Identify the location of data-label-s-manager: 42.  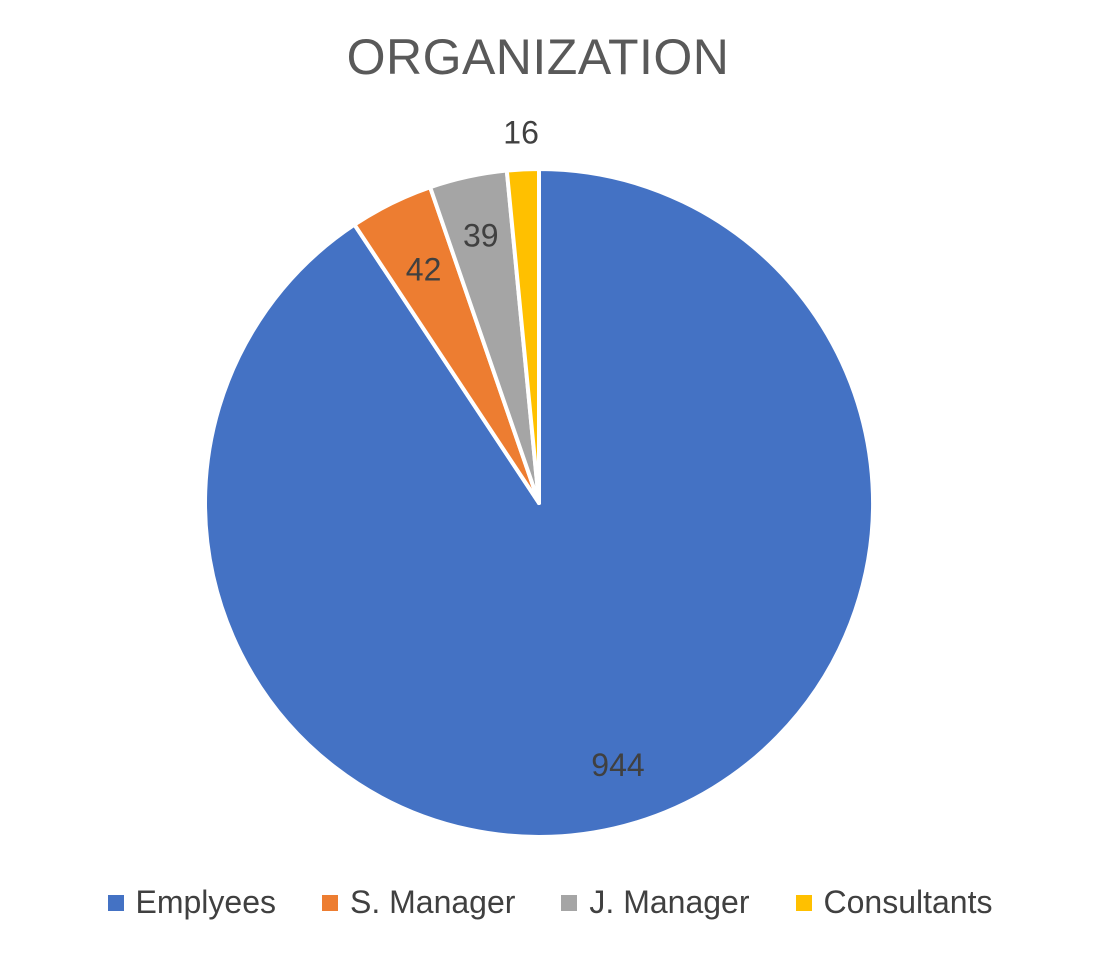
(424, 269).